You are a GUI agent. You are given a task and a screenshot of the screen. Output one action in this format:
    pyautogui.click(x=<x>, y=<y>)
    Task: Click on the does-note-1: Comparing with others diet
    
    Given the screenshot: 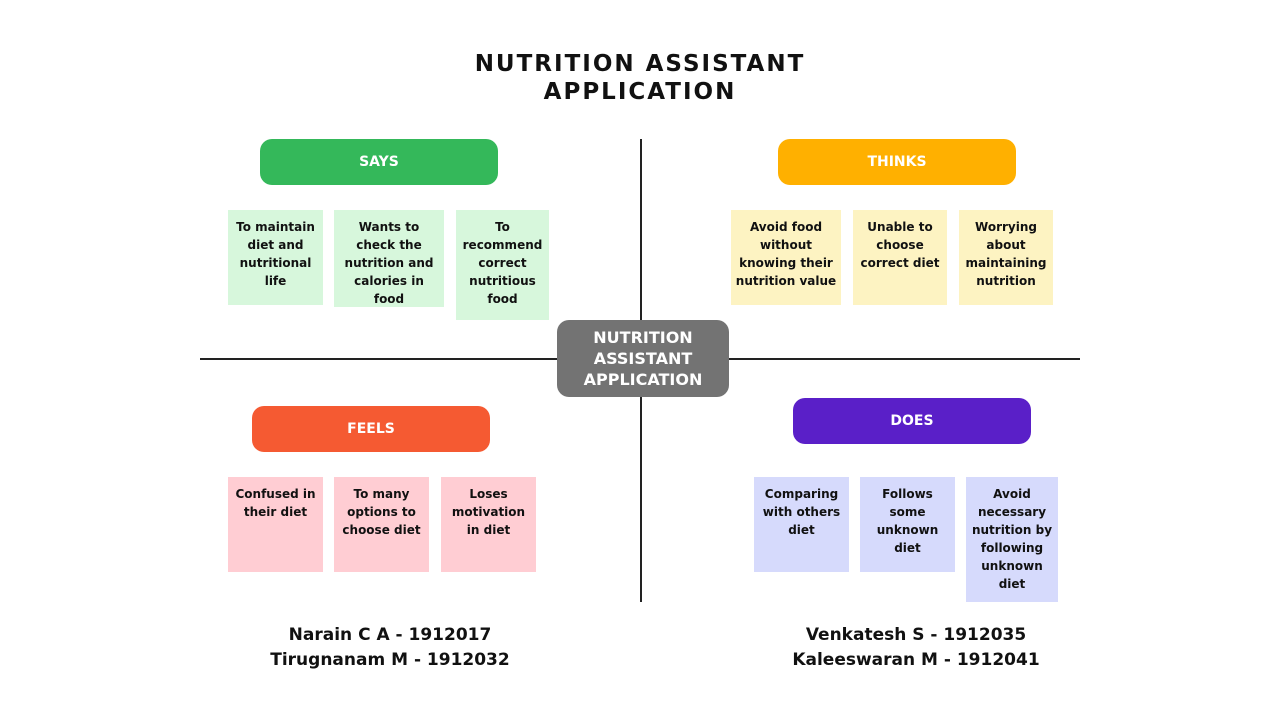 What is the action you would take?
    pyautogui.click(x=801, y=524)
    